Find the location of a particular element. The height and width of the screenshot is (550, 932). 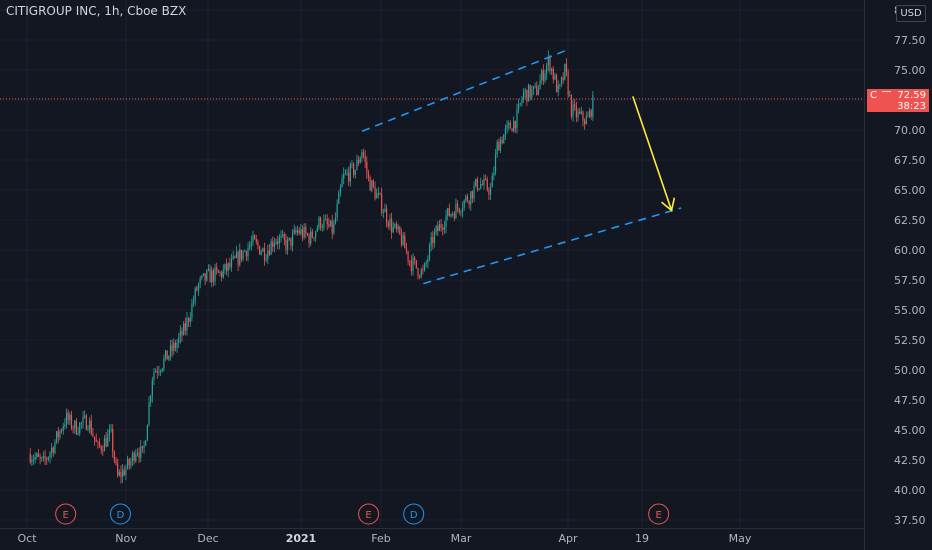

y-tick-label: 37.50 is located at coordinates (910, 520).